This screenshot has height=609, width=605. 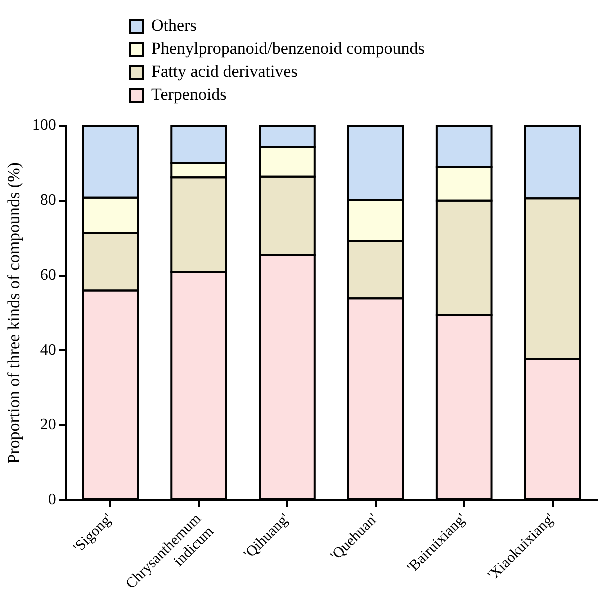 What do you see at coordinates (48, 201) in the screenshot?
I see `y-tick-label: 80` at bounding box center [48, 201].